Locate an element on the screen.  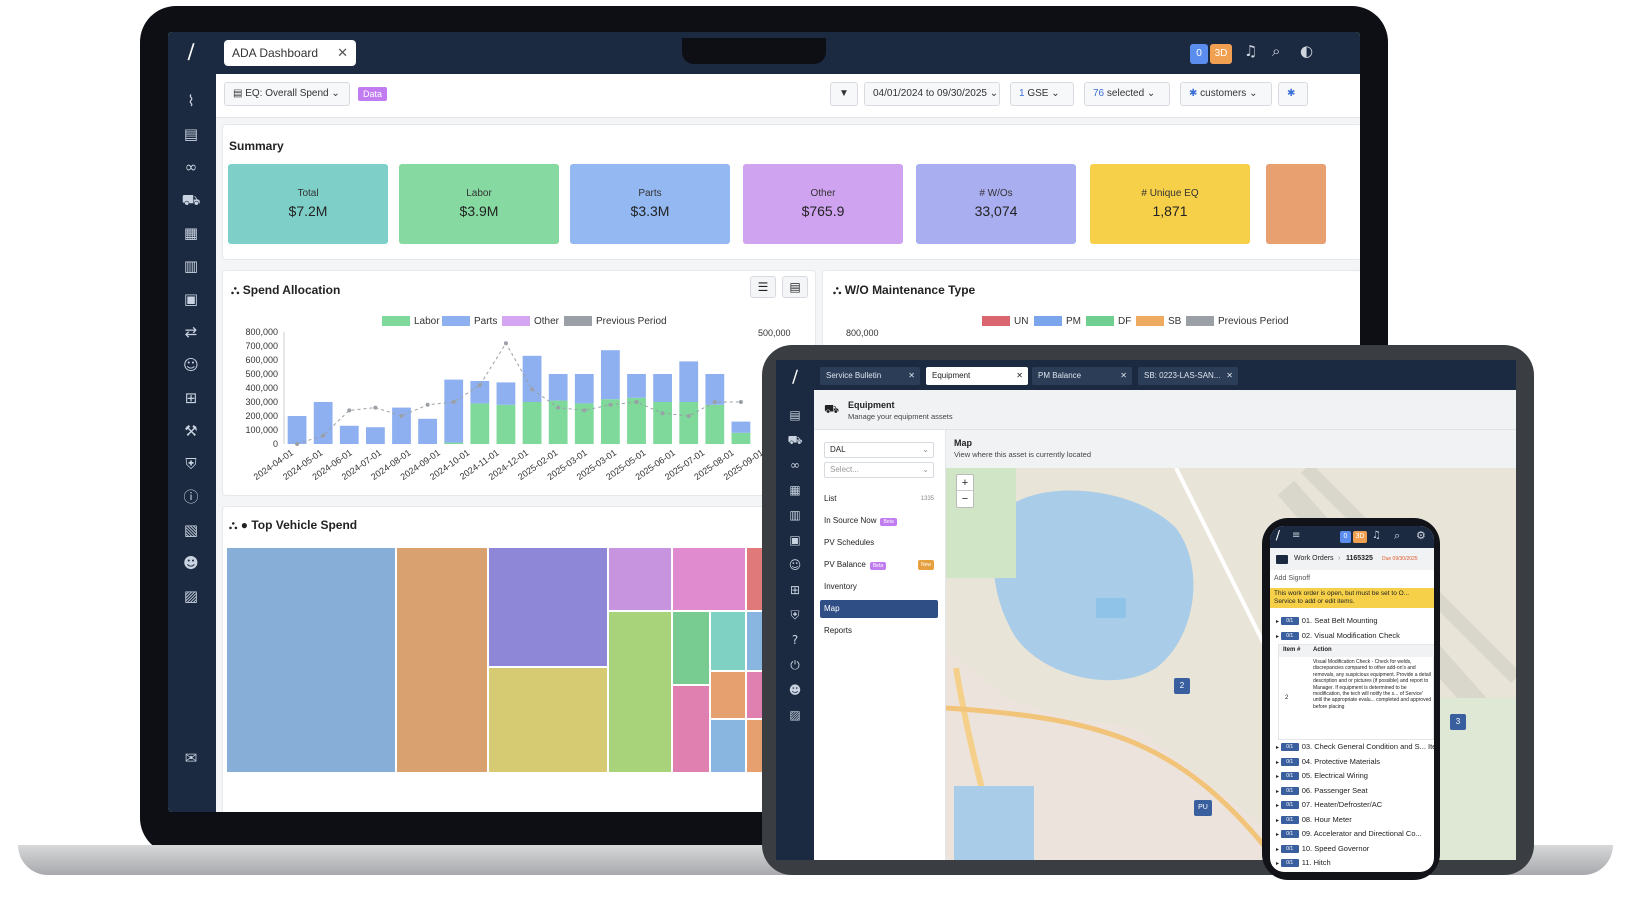
tab-pm-balance: PM Balance ✕ is located at coordinates (1082, 376).